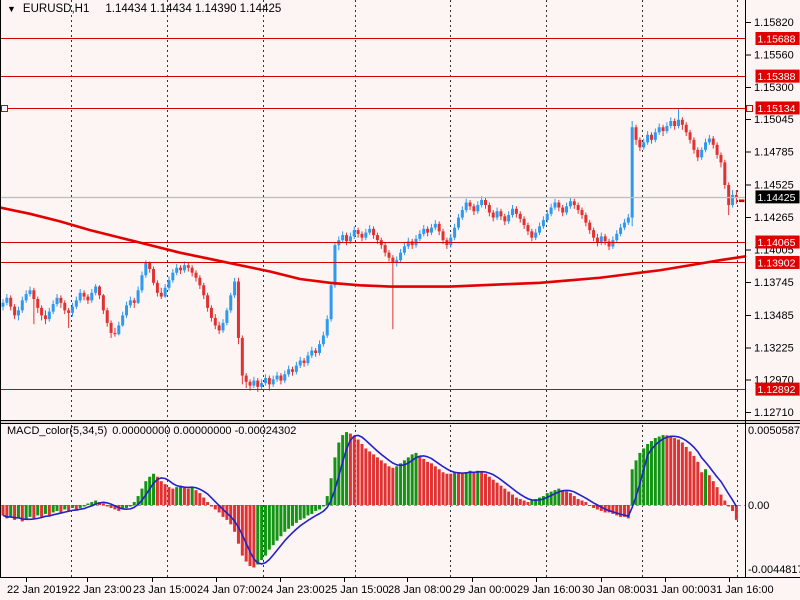 This screenshot has width=800, height=600. I want to click on macd-axis: 0.0050587 0.00 -0.0044817, so click(774, 500).